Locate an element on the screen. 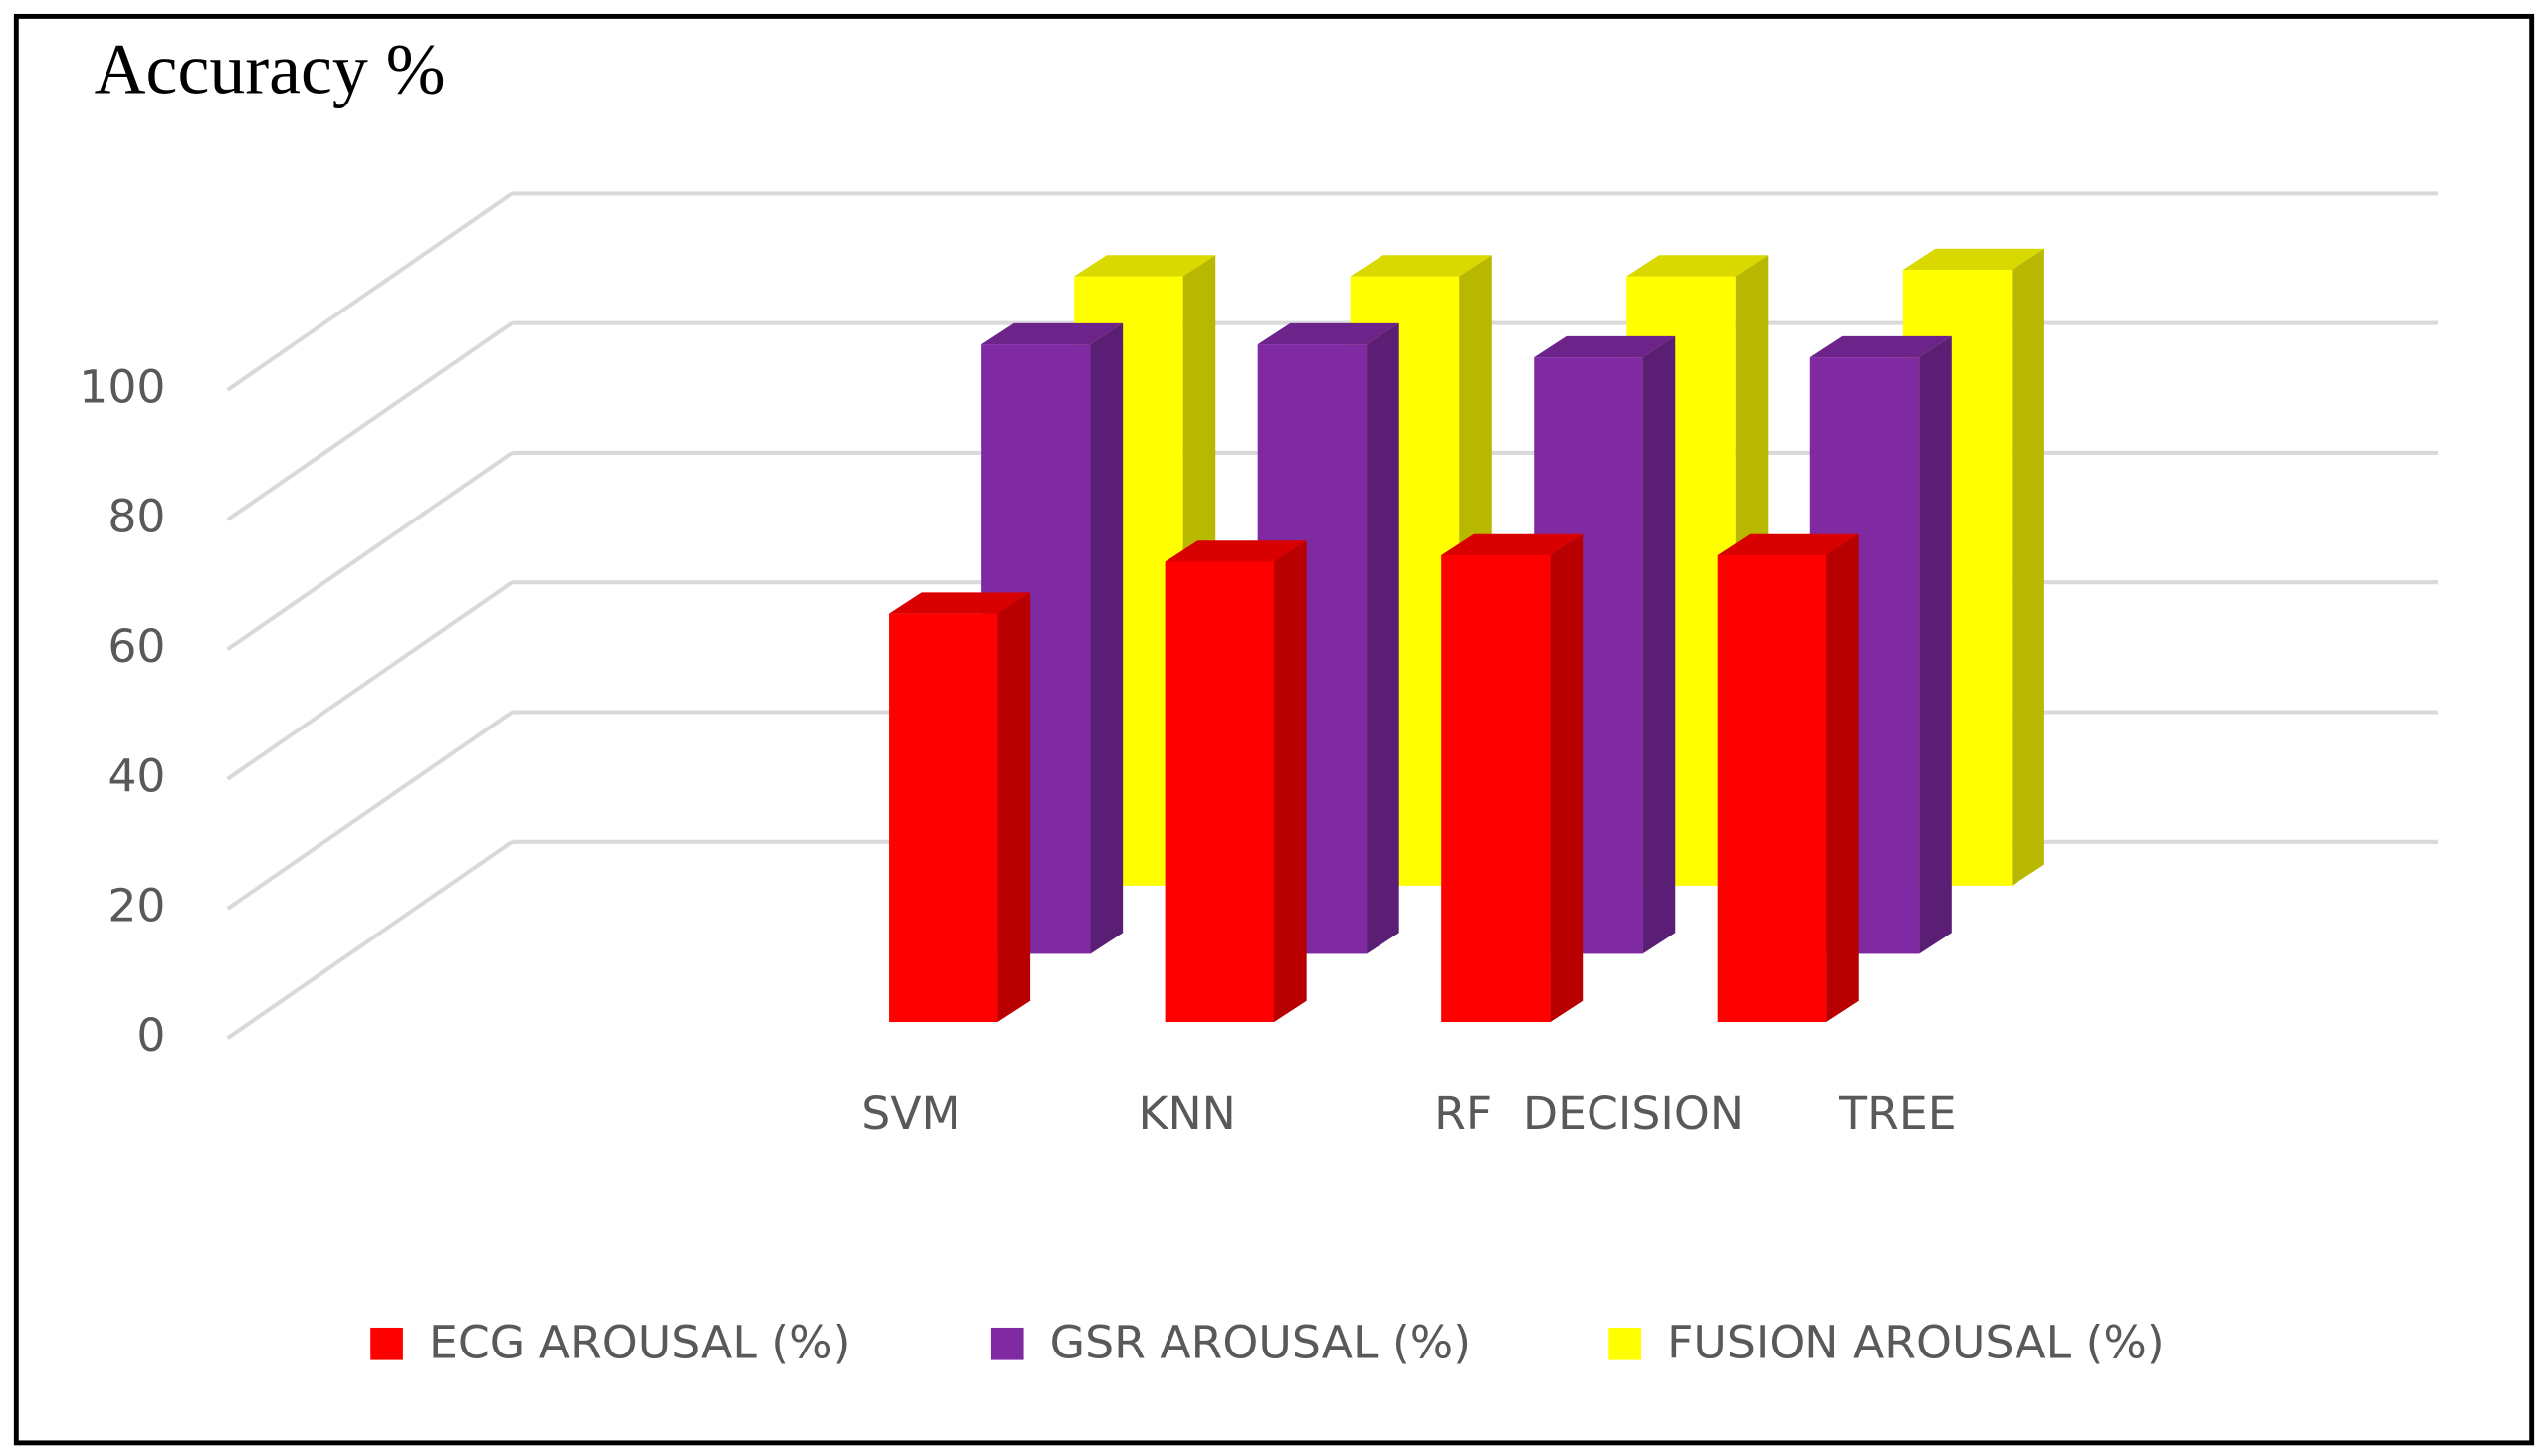  legend-label: ECG AROUSAL (%) is located at coordinates (639, 1342).